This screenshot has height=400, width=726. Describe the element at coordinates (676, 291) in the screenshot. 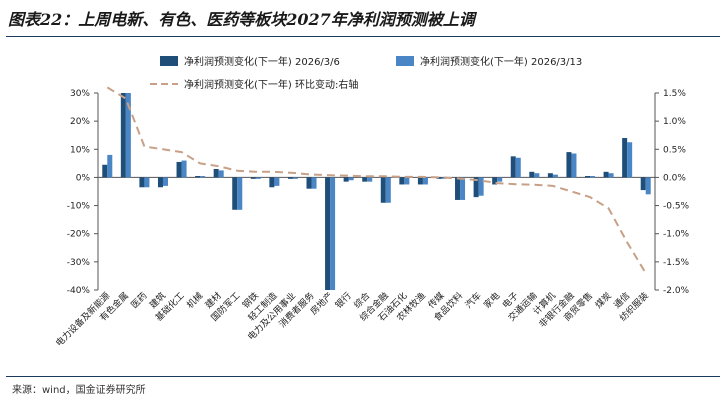

I see `right-tick-label: -2.0%` at that location.